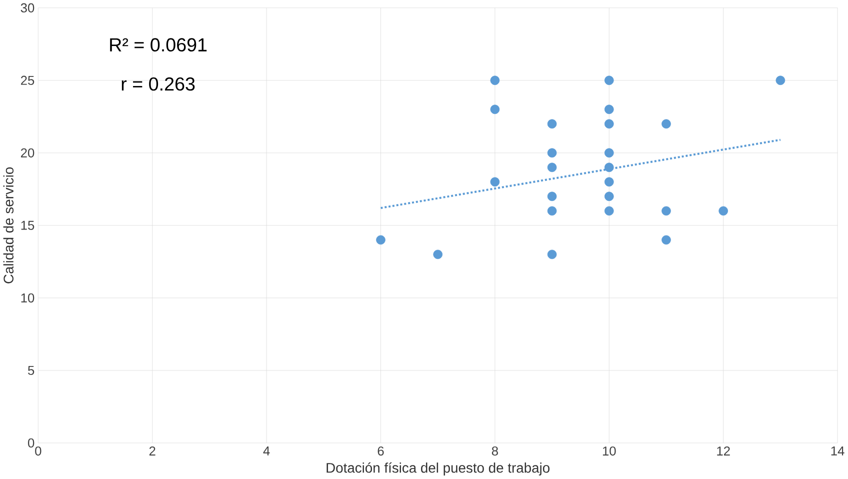  Describe the element at coordinates (158, 84) in the screenshot. I see `annotation: r = 0.263` at that location.